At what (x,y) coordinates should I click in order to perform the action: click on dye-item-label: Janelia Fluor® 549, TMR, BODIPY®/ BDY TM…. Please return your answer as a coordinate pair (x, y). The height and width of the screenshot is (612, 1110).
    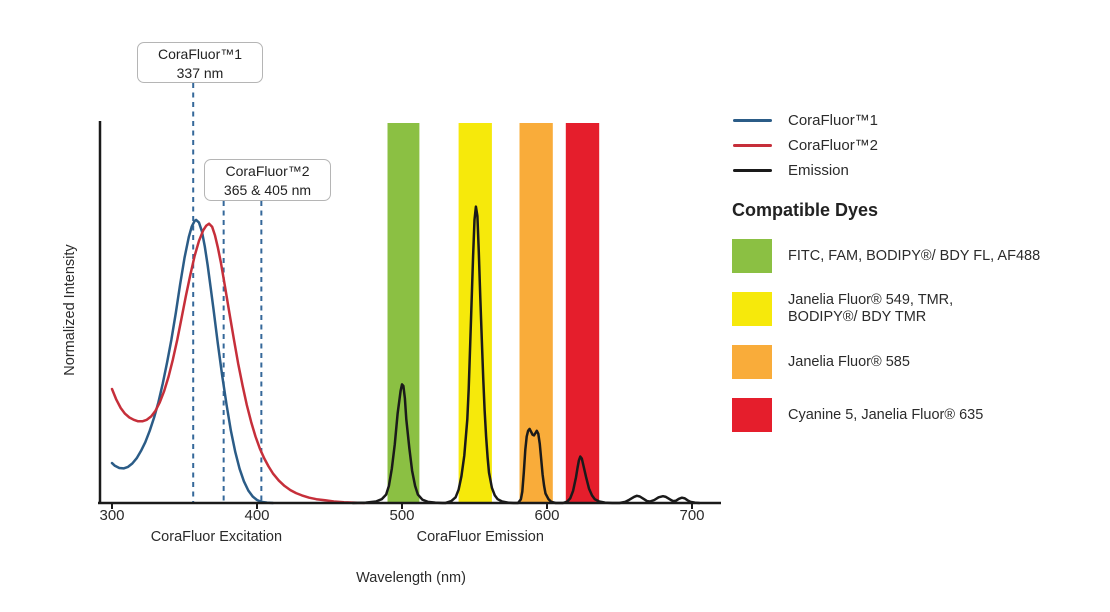
    Looking at the image, I should click on (871, 308).